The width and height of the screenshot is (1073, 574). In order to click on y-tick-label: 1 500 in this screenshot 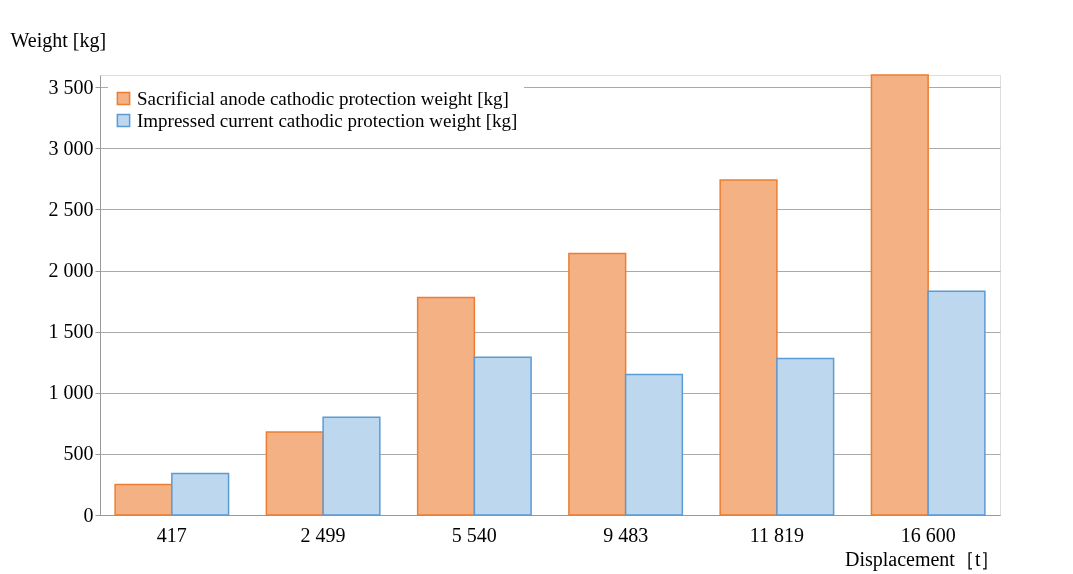, I will do `click(71, 331)`.